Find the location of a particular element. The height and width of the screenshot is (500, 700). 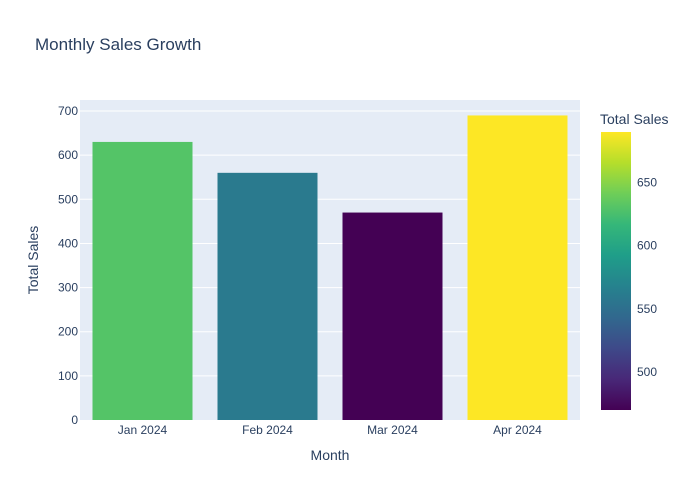

colorbar-ticks: 500 550 600 650 is located at coordinates (647, 278).